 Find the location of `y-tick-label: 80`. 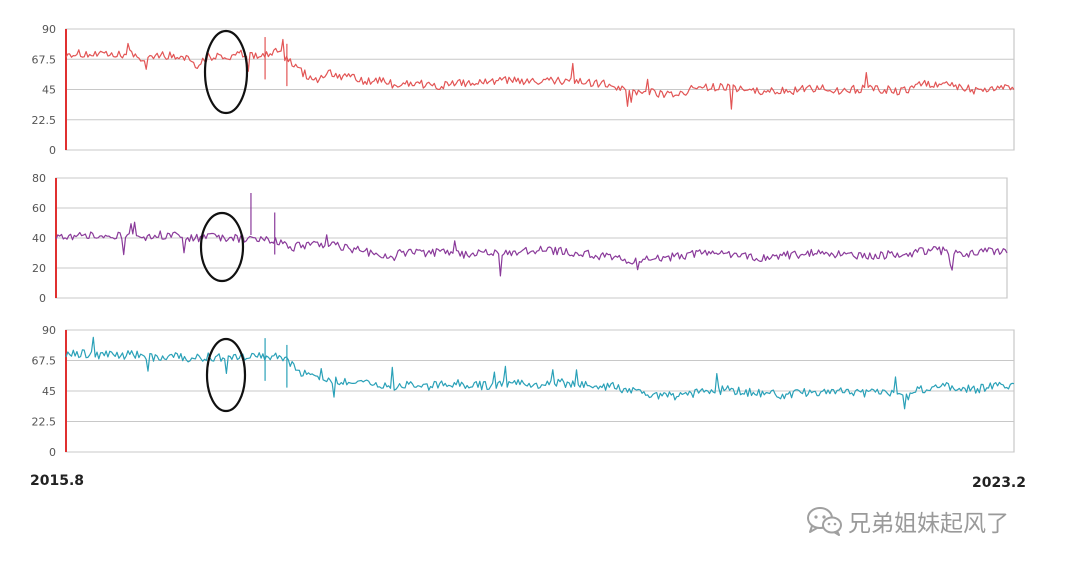

y-tick-label: 80 is located at coordinates (39, 178).